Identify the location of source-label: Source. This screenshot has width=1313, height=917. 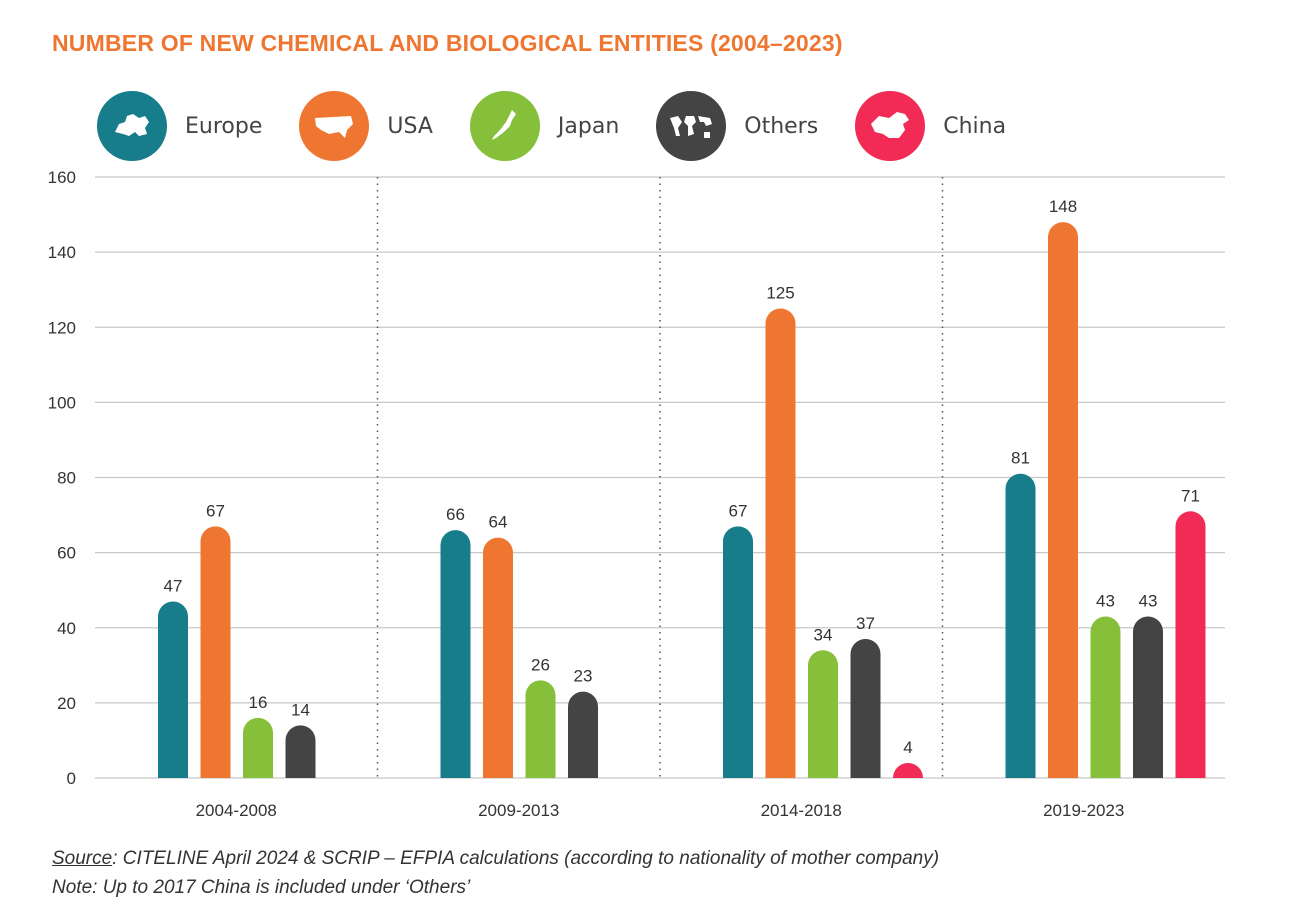
(82, 858).